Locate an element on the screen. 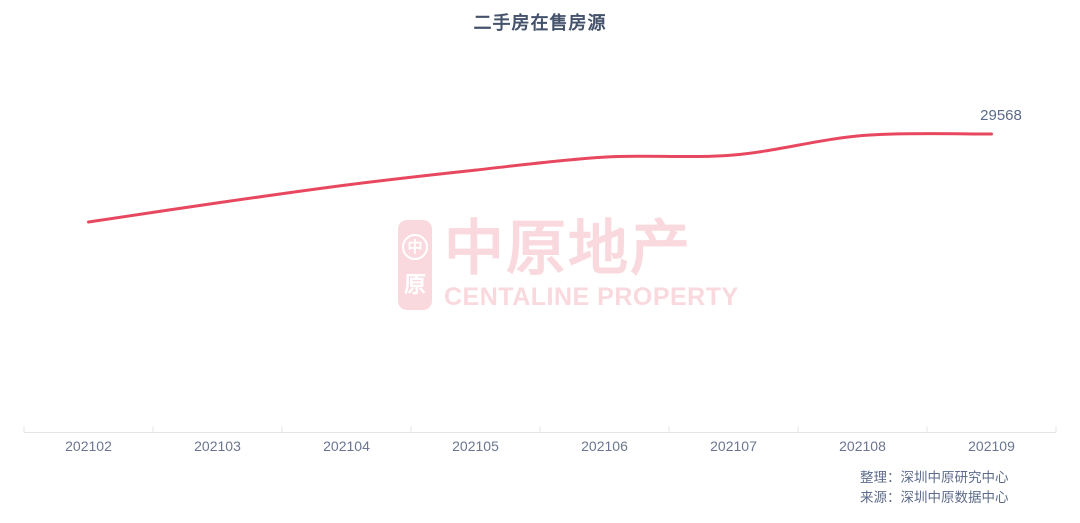  x-axis-label: 202109 is located at coordinates (991, 446).